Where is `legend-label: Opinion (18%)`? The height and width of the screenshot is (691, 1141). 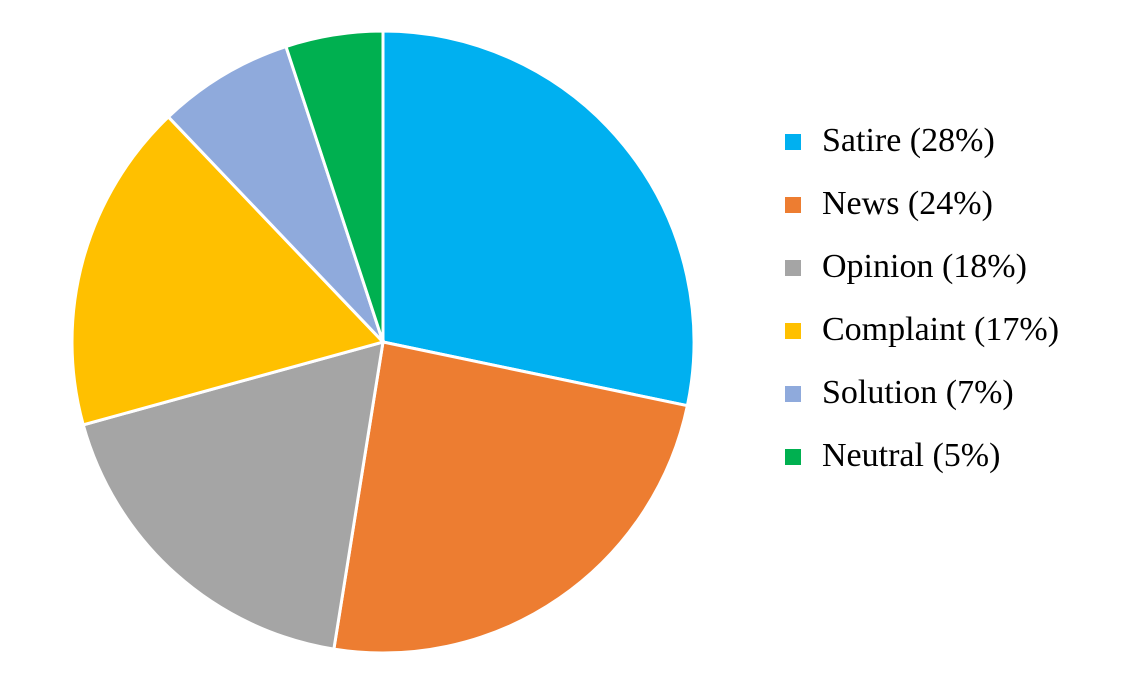 legend-label: Opinion (18%) is located at coordinates (924, 266).